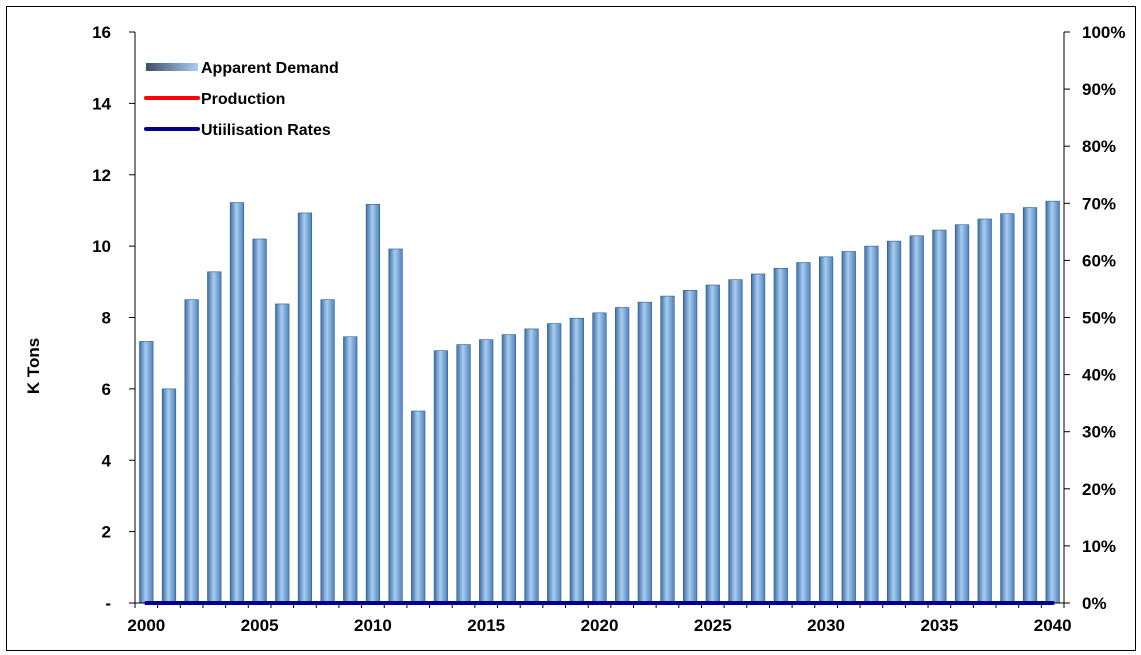 The height and width of the screenshot is (655, 1141). Describe the element at coordinates (848, 427) in the screenshot. I see `bar-2031` at that location.